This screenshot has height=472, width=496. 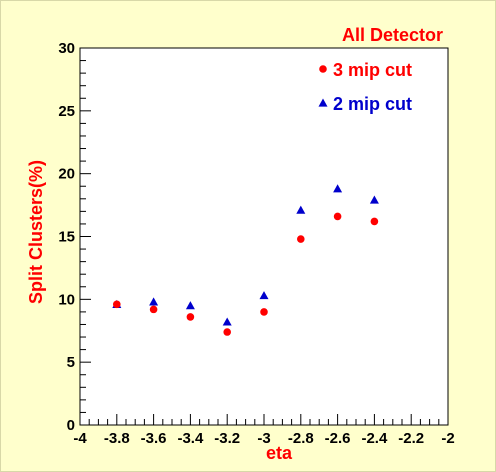 What do you see at coordinates (365, 87) in the screenshot?
I see `legend: 3 mip cut 2 mip cut` at bounding box center [365, 87].